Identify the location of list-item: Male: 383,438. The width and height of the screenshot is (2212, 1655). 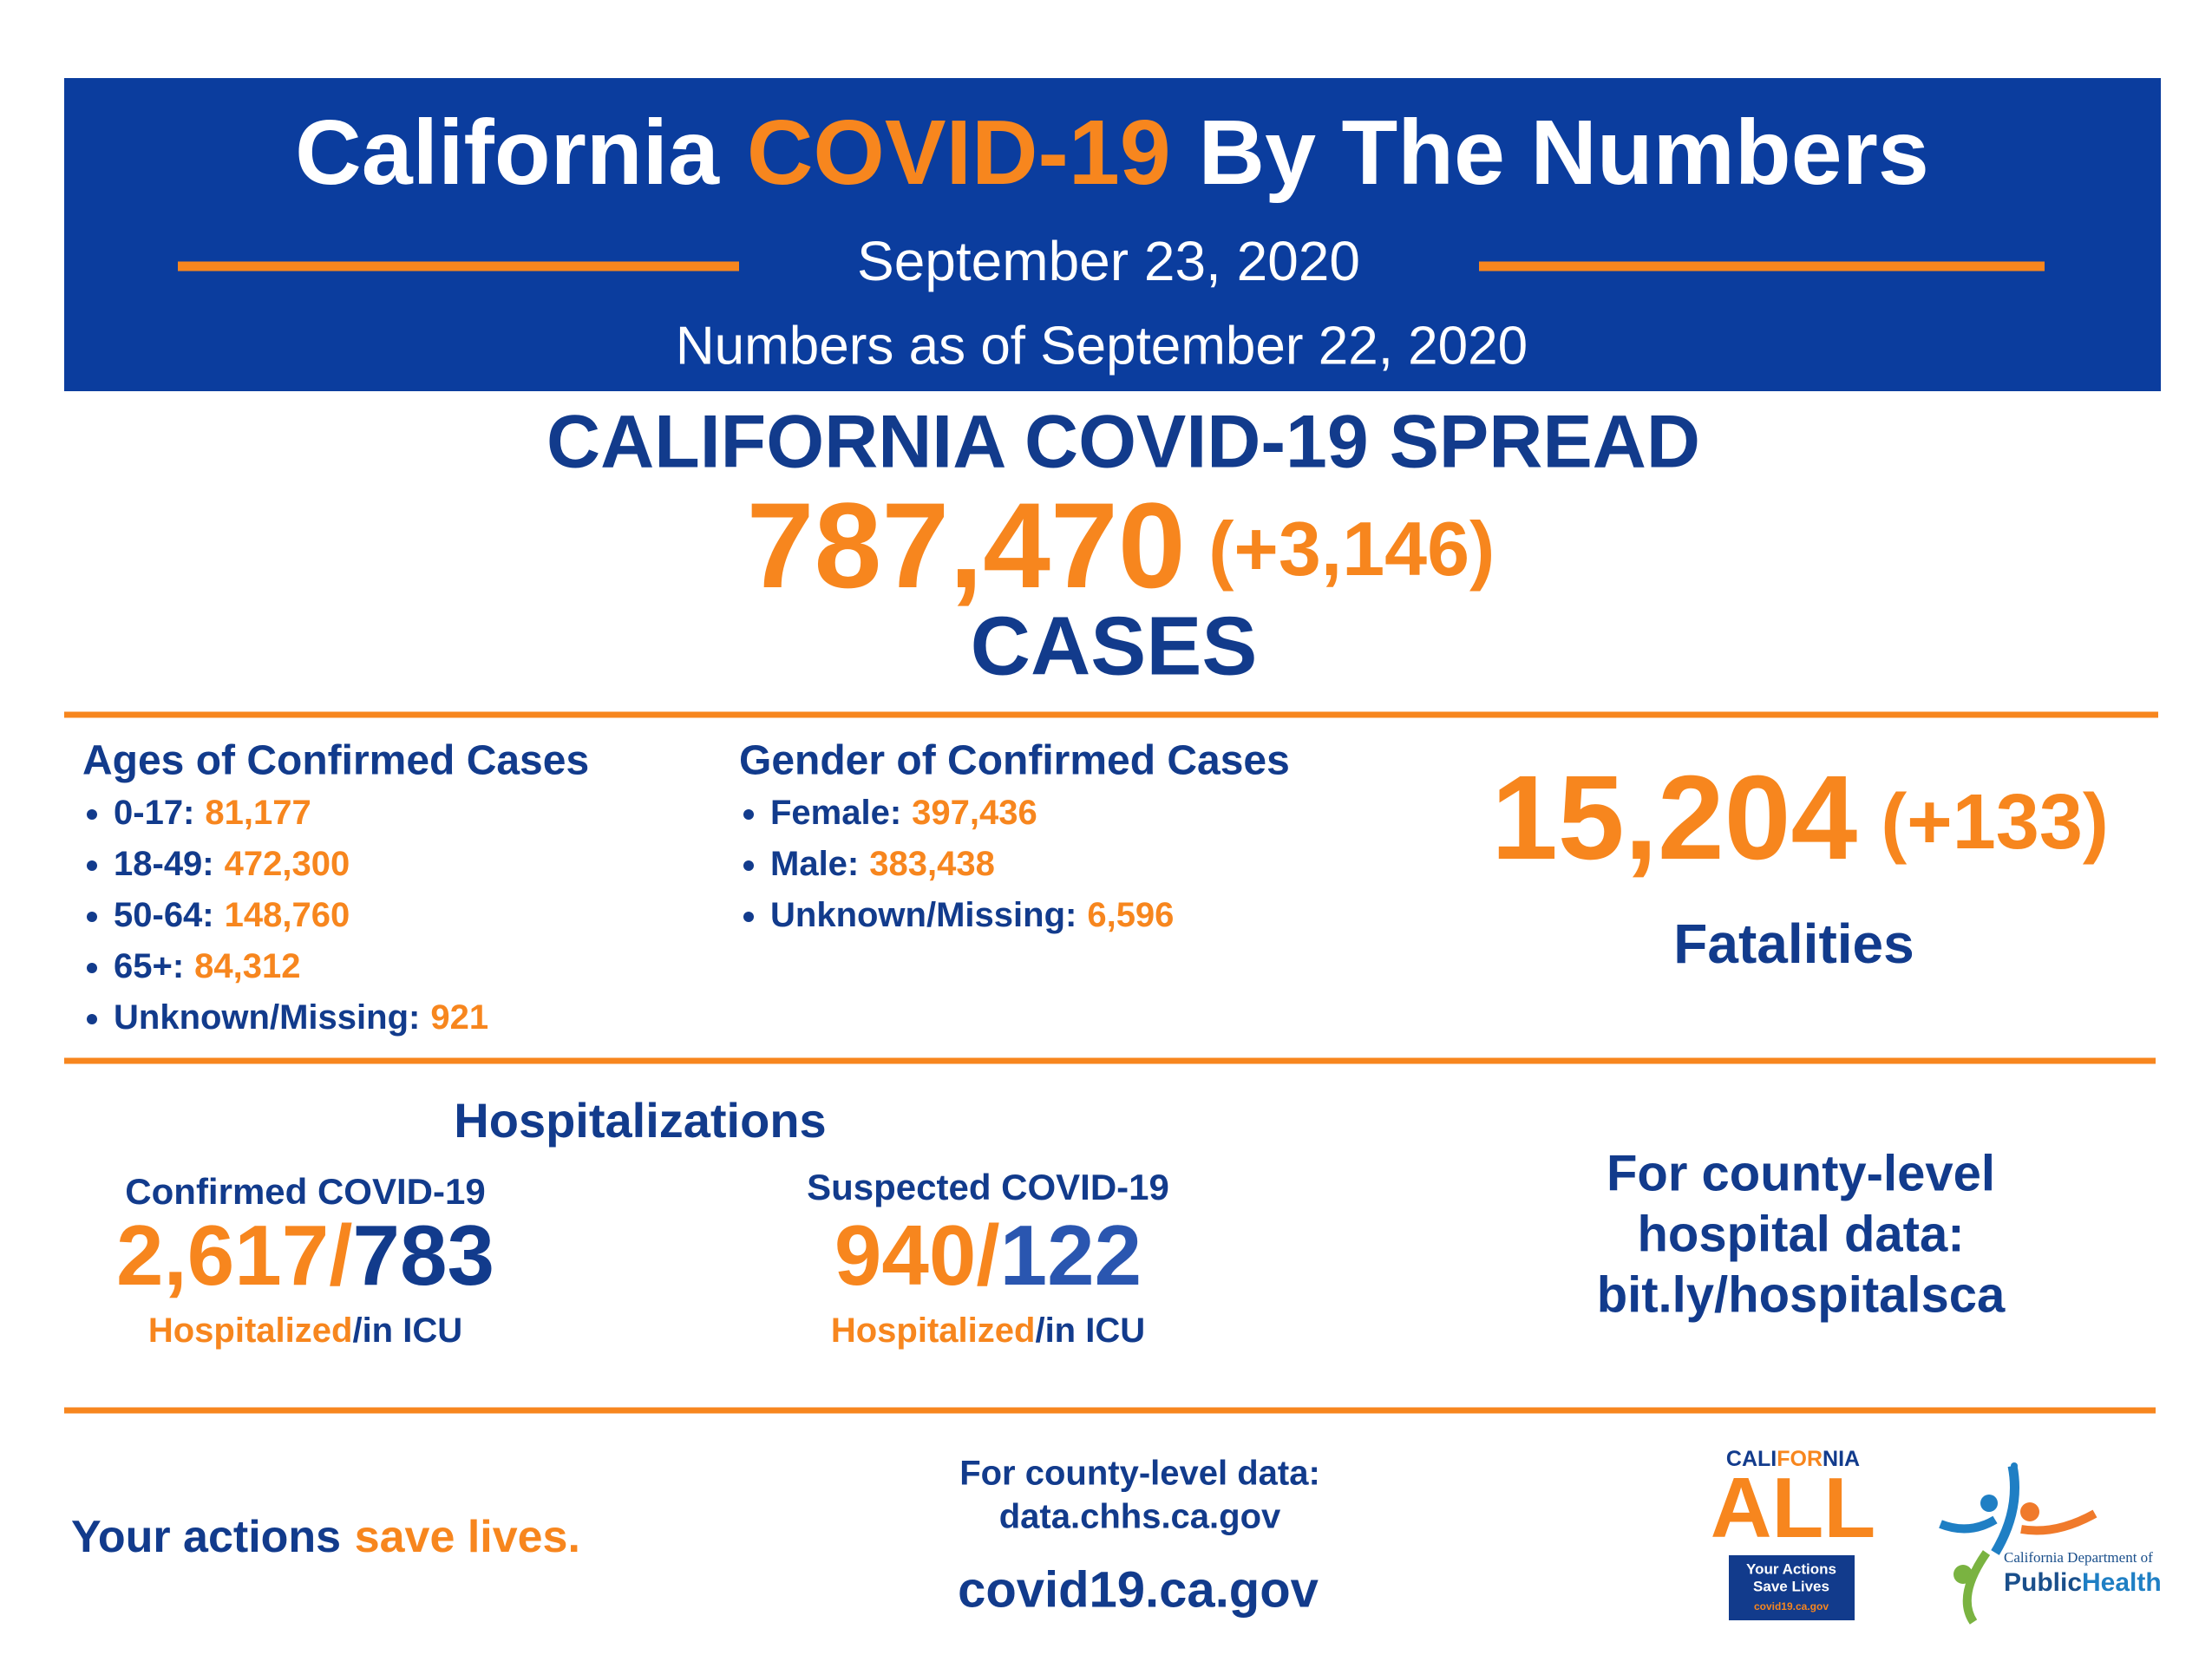
(882, 864).